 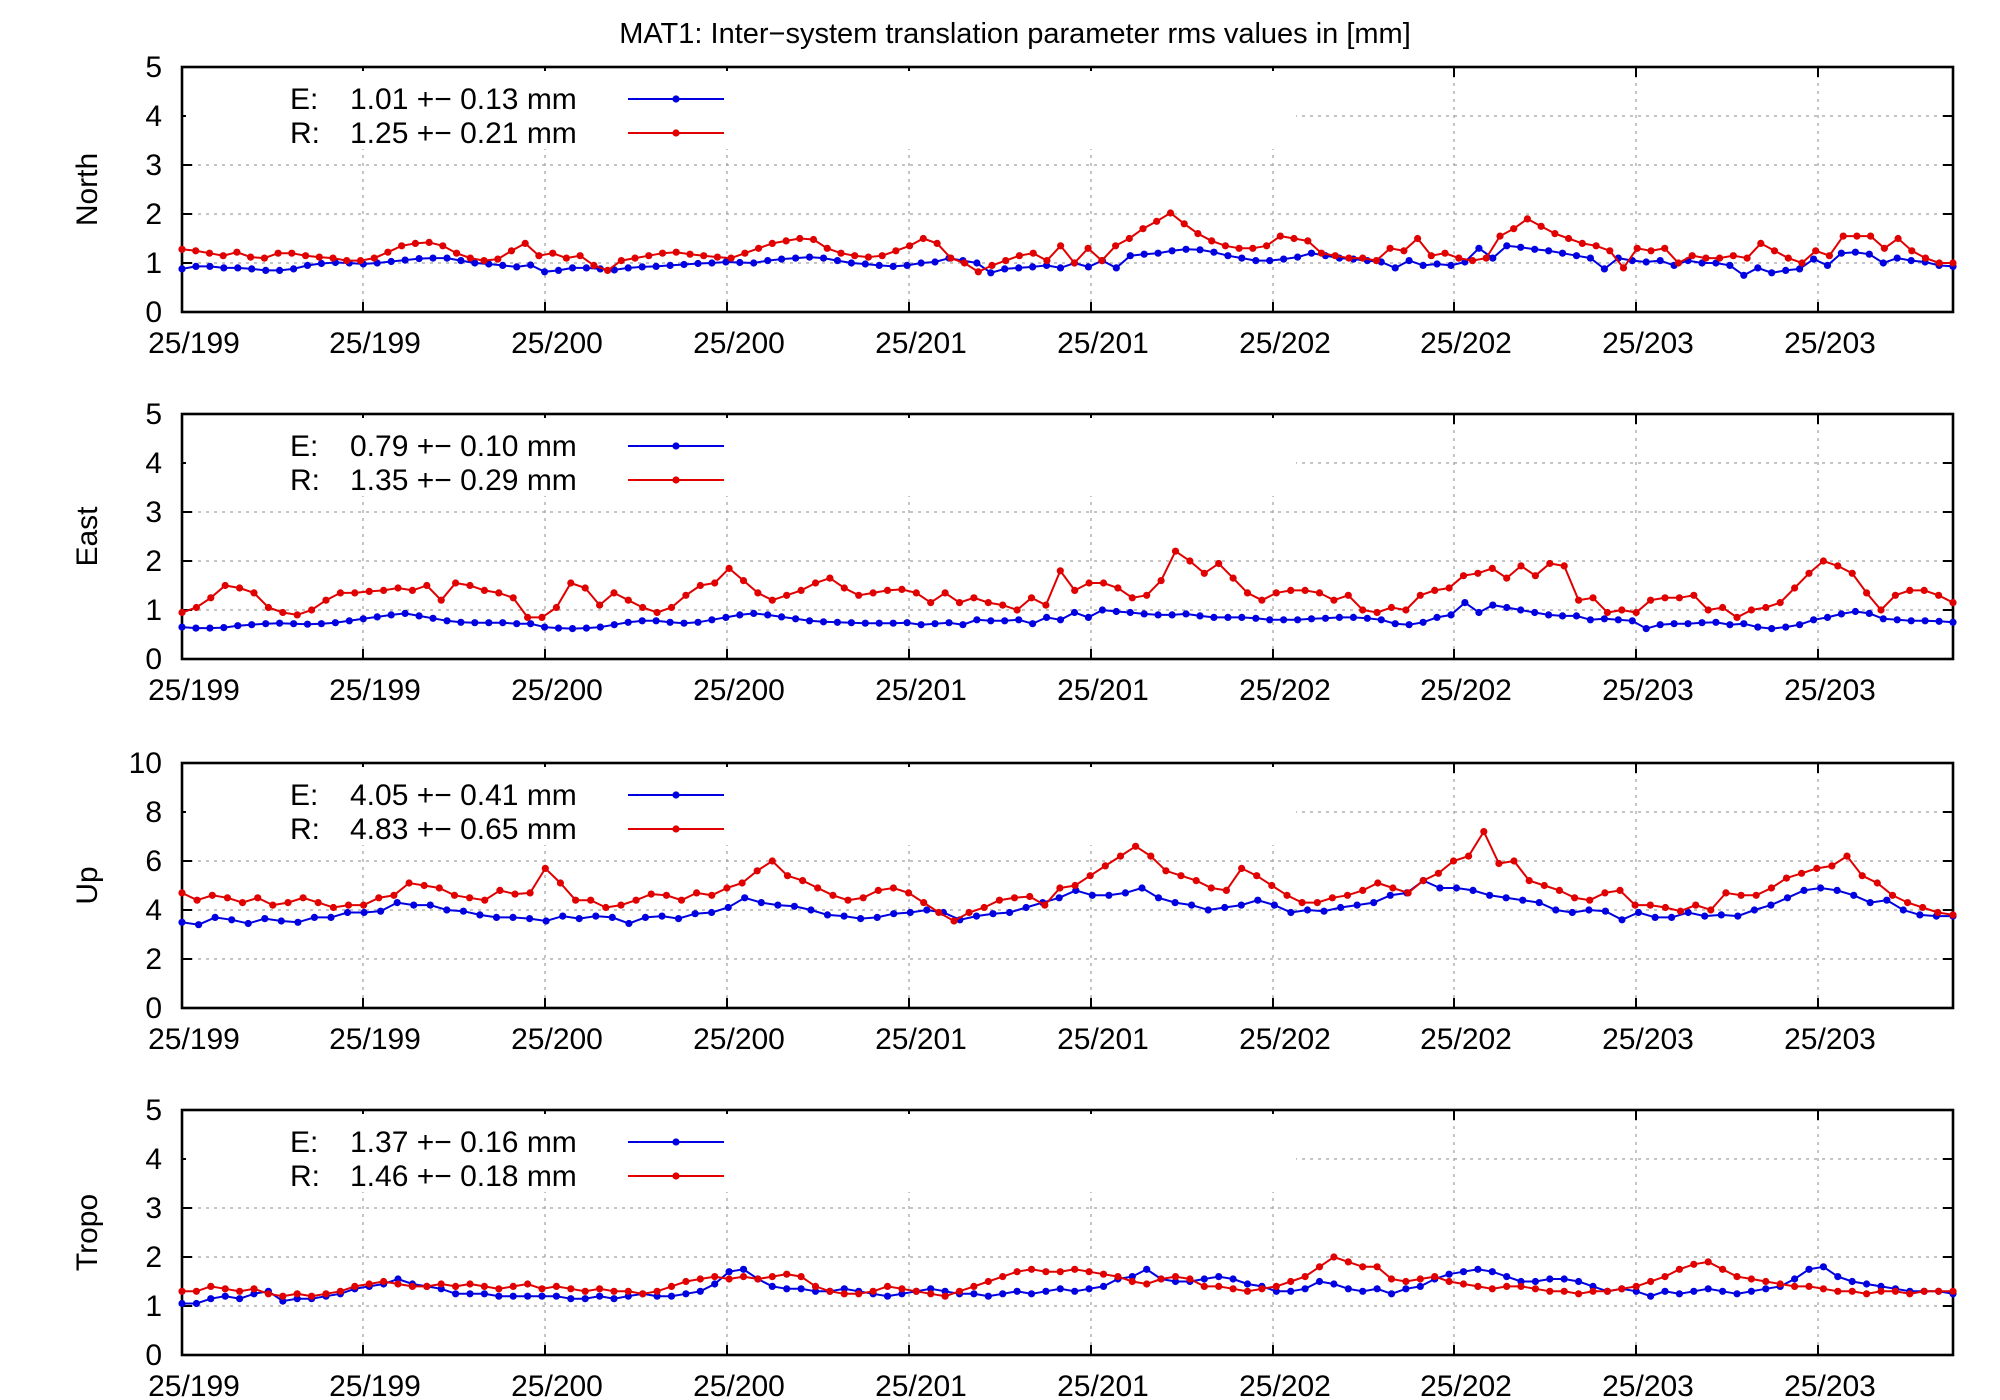 I want to click on y-tick-label: 3, so click(x=153, y=512).